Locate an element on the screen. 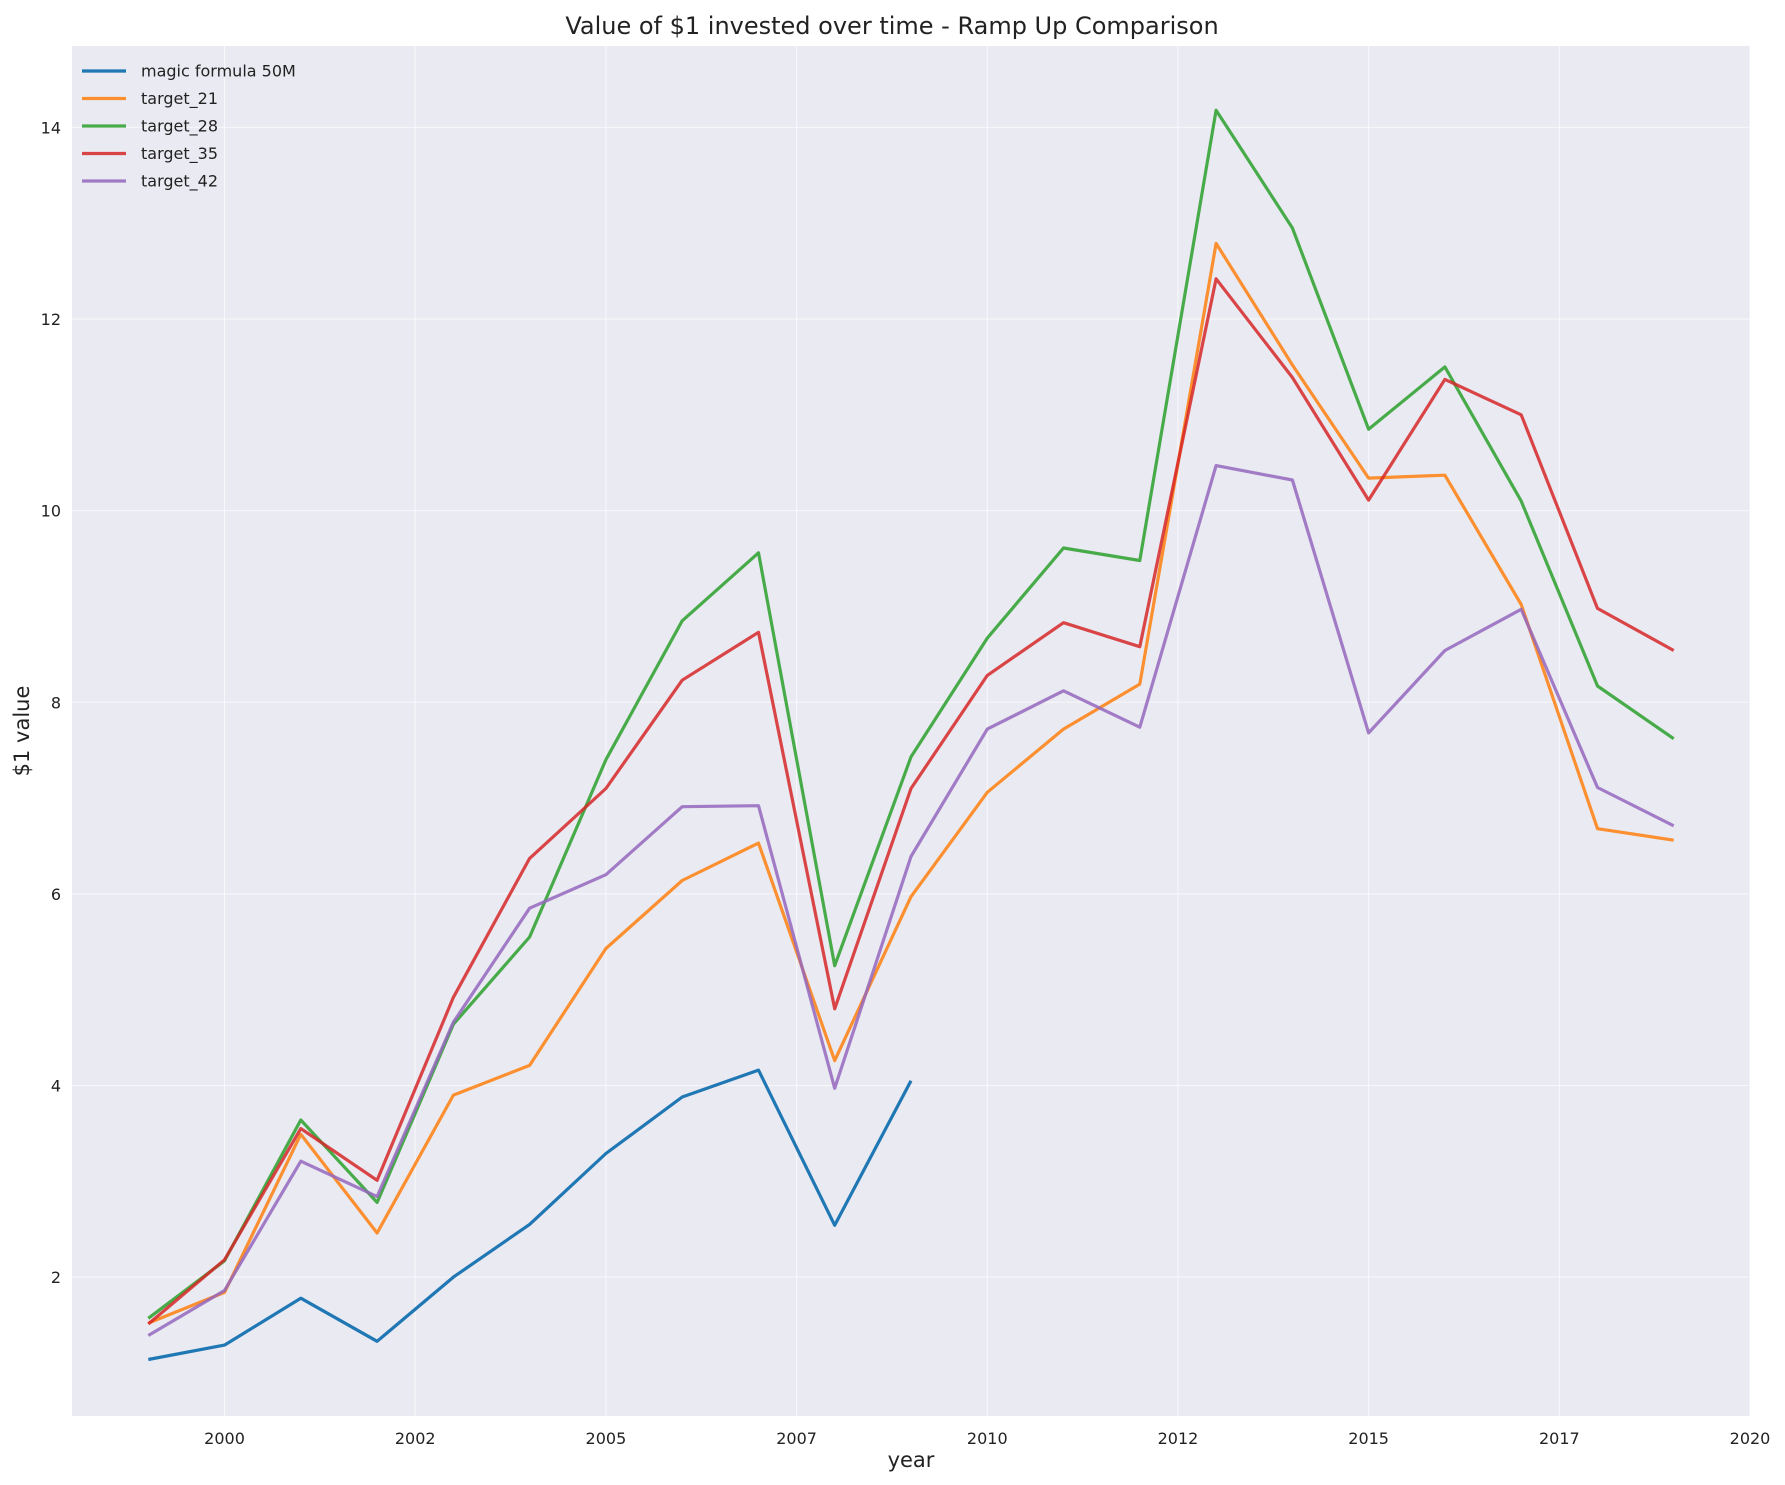  x-axis-ticks: 2000 2002 2005 2007 2010 2012 2015 2017 2020 is located at coordinates (987, 1438).